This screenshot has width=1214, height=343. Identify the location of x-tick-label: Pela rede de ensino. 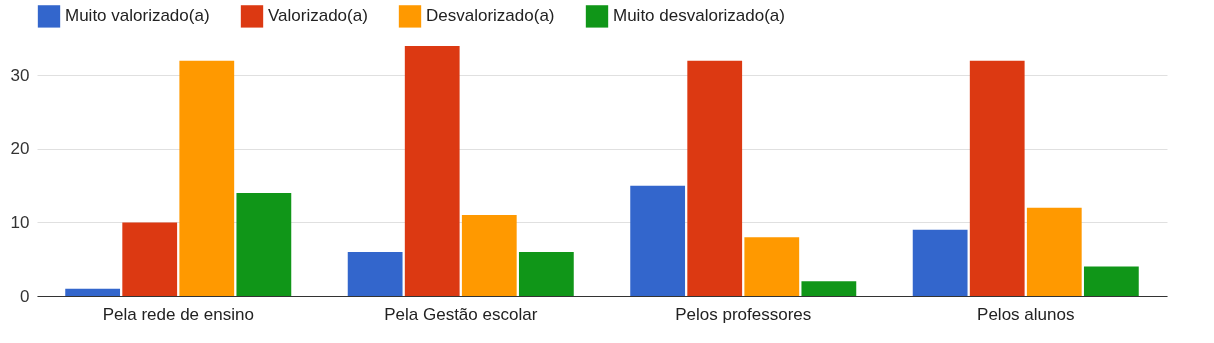
(178, 314).